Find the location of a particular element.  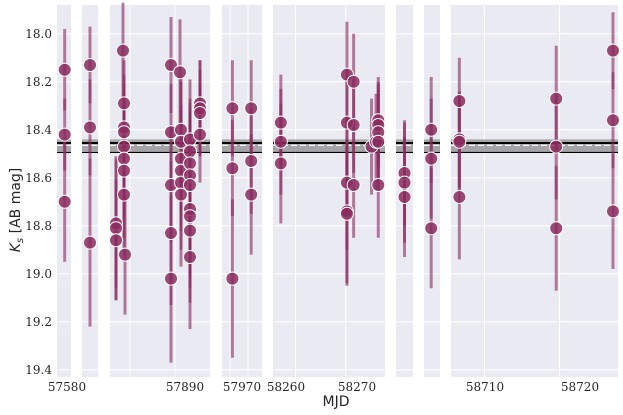

x-tick-label: 57970 is located at coordinates (242, 387).